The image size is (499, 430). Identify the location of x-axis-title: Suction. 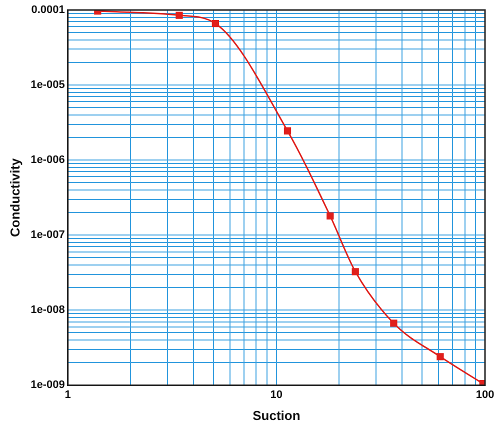
(276, 415).